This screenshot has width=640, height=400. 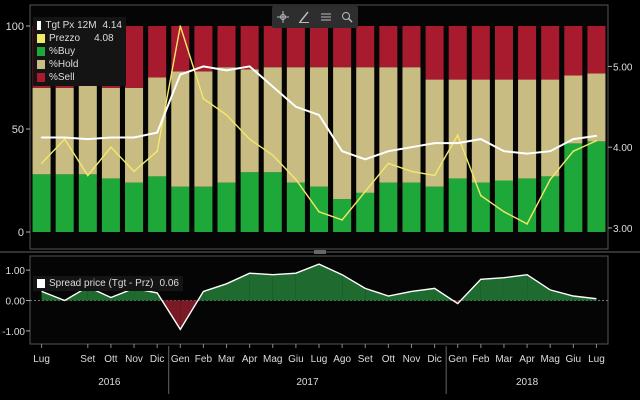 I want to click on spread-axis-label: -1.00, so click(x=13, y=332).